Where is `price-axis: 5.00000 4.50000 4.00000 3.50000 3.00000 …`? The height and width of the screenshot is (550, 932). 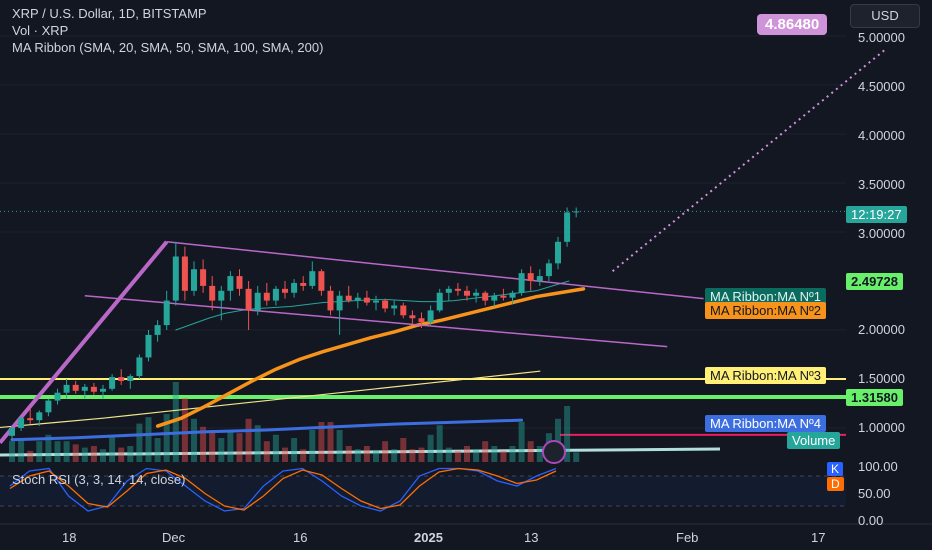 price-axis: 5.00000 4.50000 4.00000 3.50000 3.00000 … is located at coordinates (889, 275).